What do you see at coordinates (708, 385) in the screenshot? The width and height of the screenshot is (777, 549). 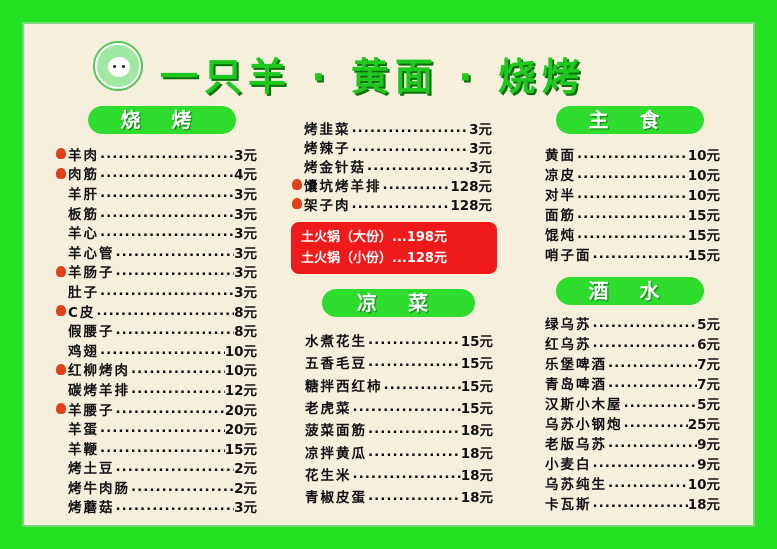 I see `item-price: 7元` at bounding box center [708, 385].